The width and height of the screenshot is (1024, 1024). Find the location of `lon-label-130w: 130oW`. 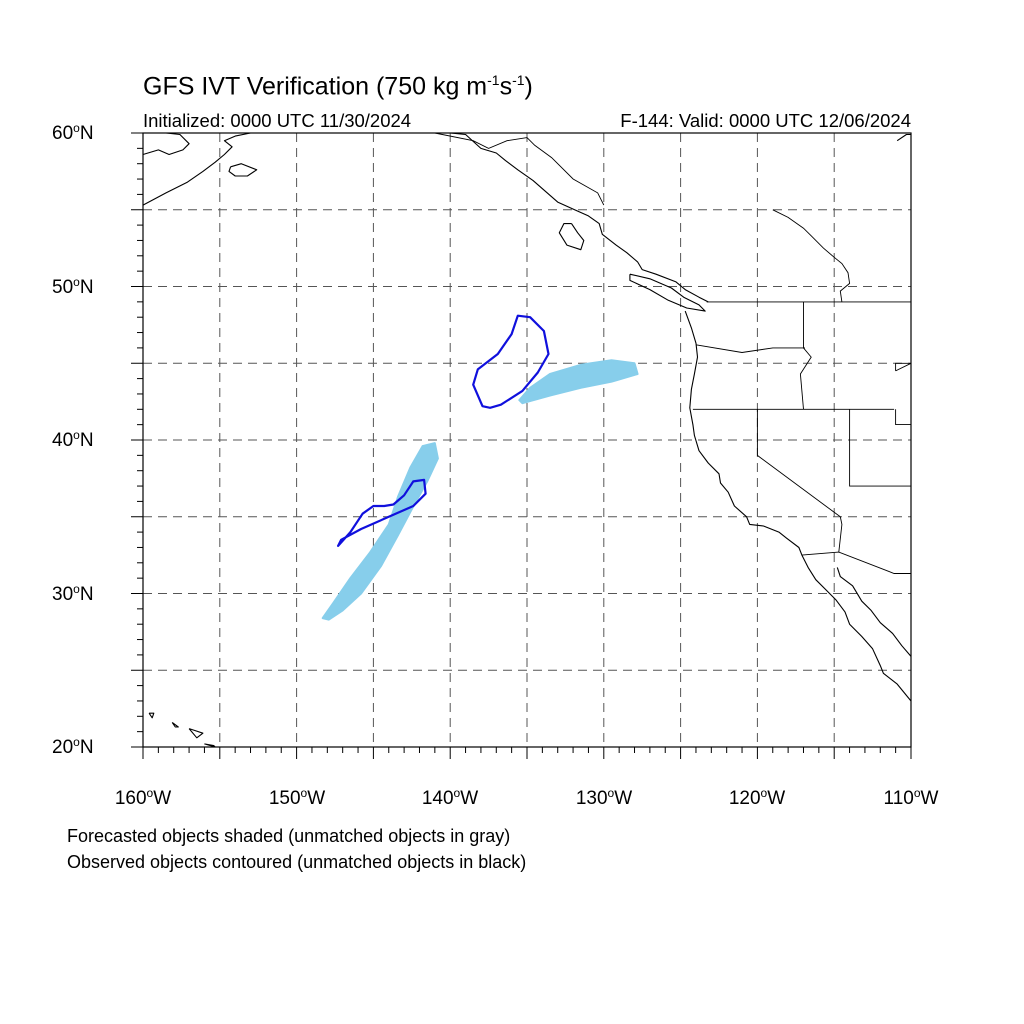

lon-label-130w: 130oW is located at coordinates (604, 797).